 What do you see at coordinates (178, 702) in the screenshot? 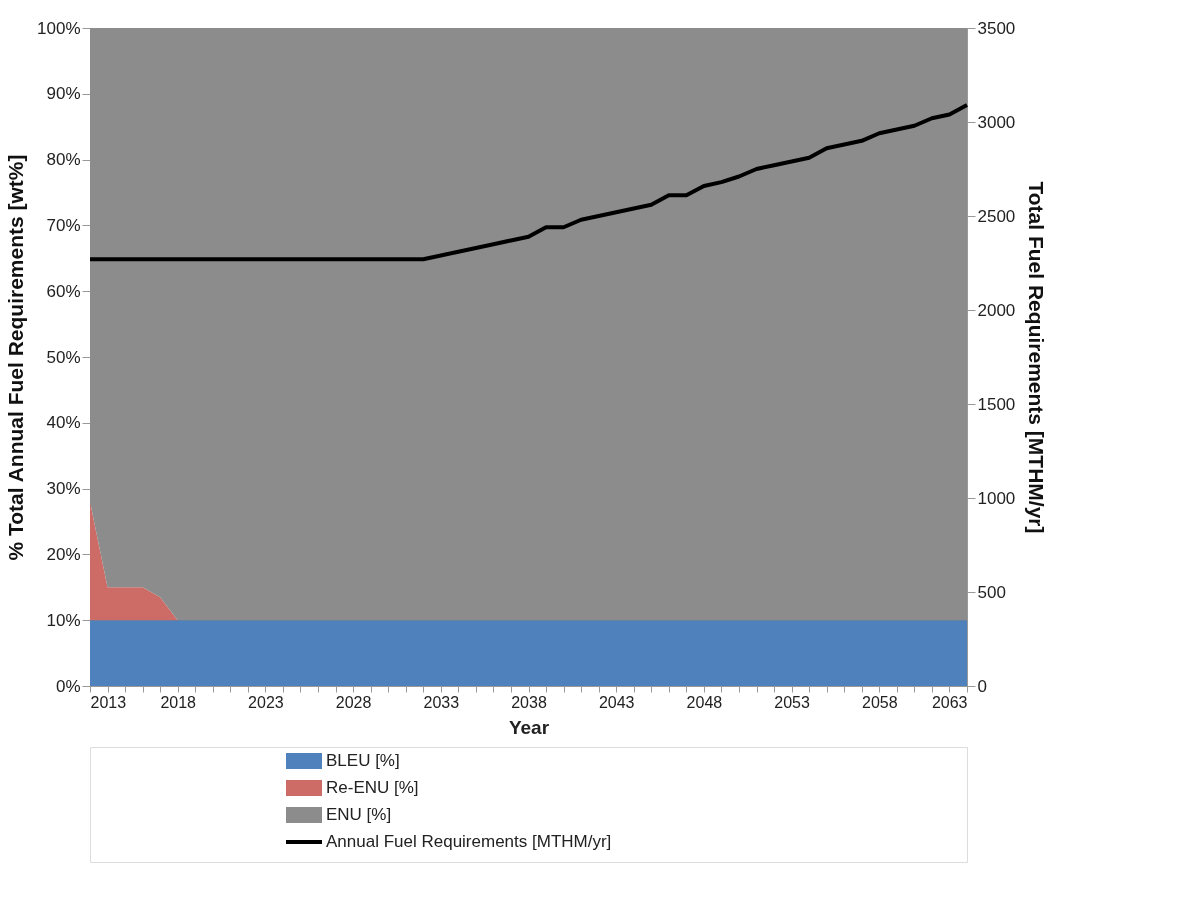
I see `x-tick-label: 2018` at bounding box center [178, 702].